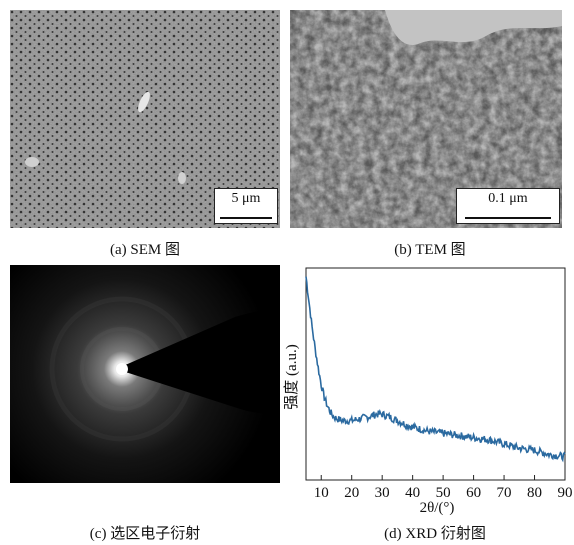 The height and width of the screenshot is (545, 574). I want to click on tem-scale-line, so click(508, 218).